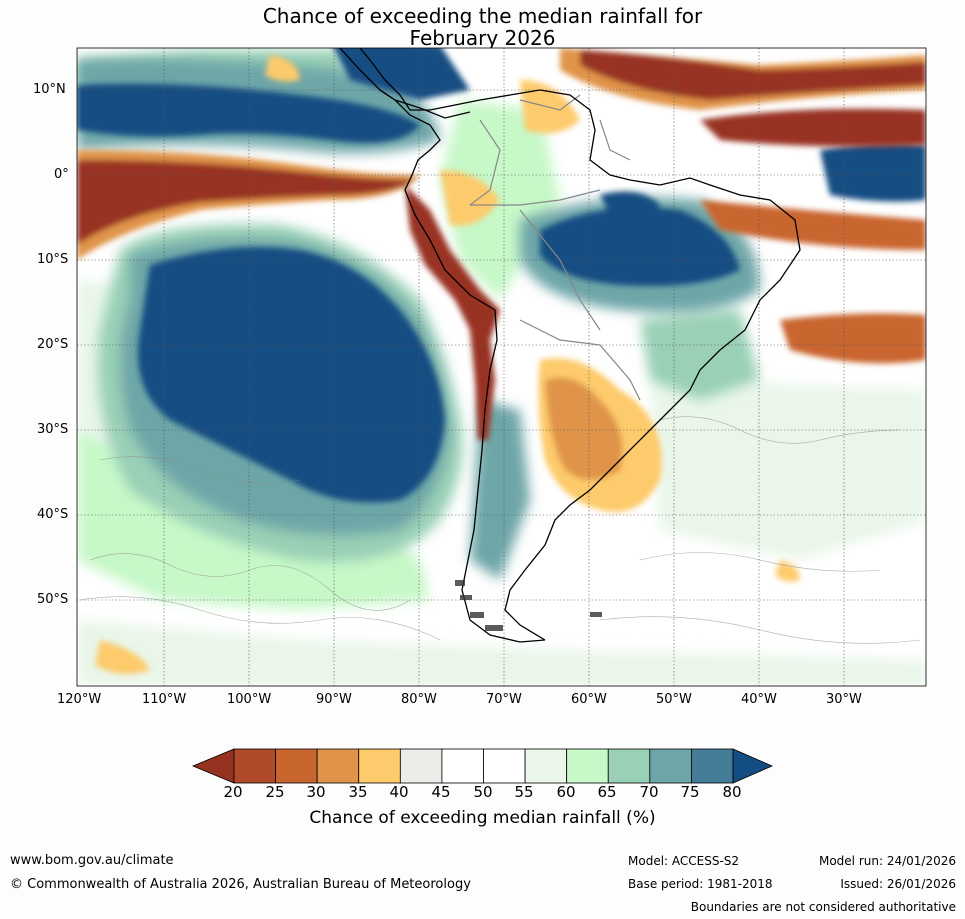 This screenshot has height=919, width=965. I want to click on lon-label-50w: 50°W, so click(674, 699).